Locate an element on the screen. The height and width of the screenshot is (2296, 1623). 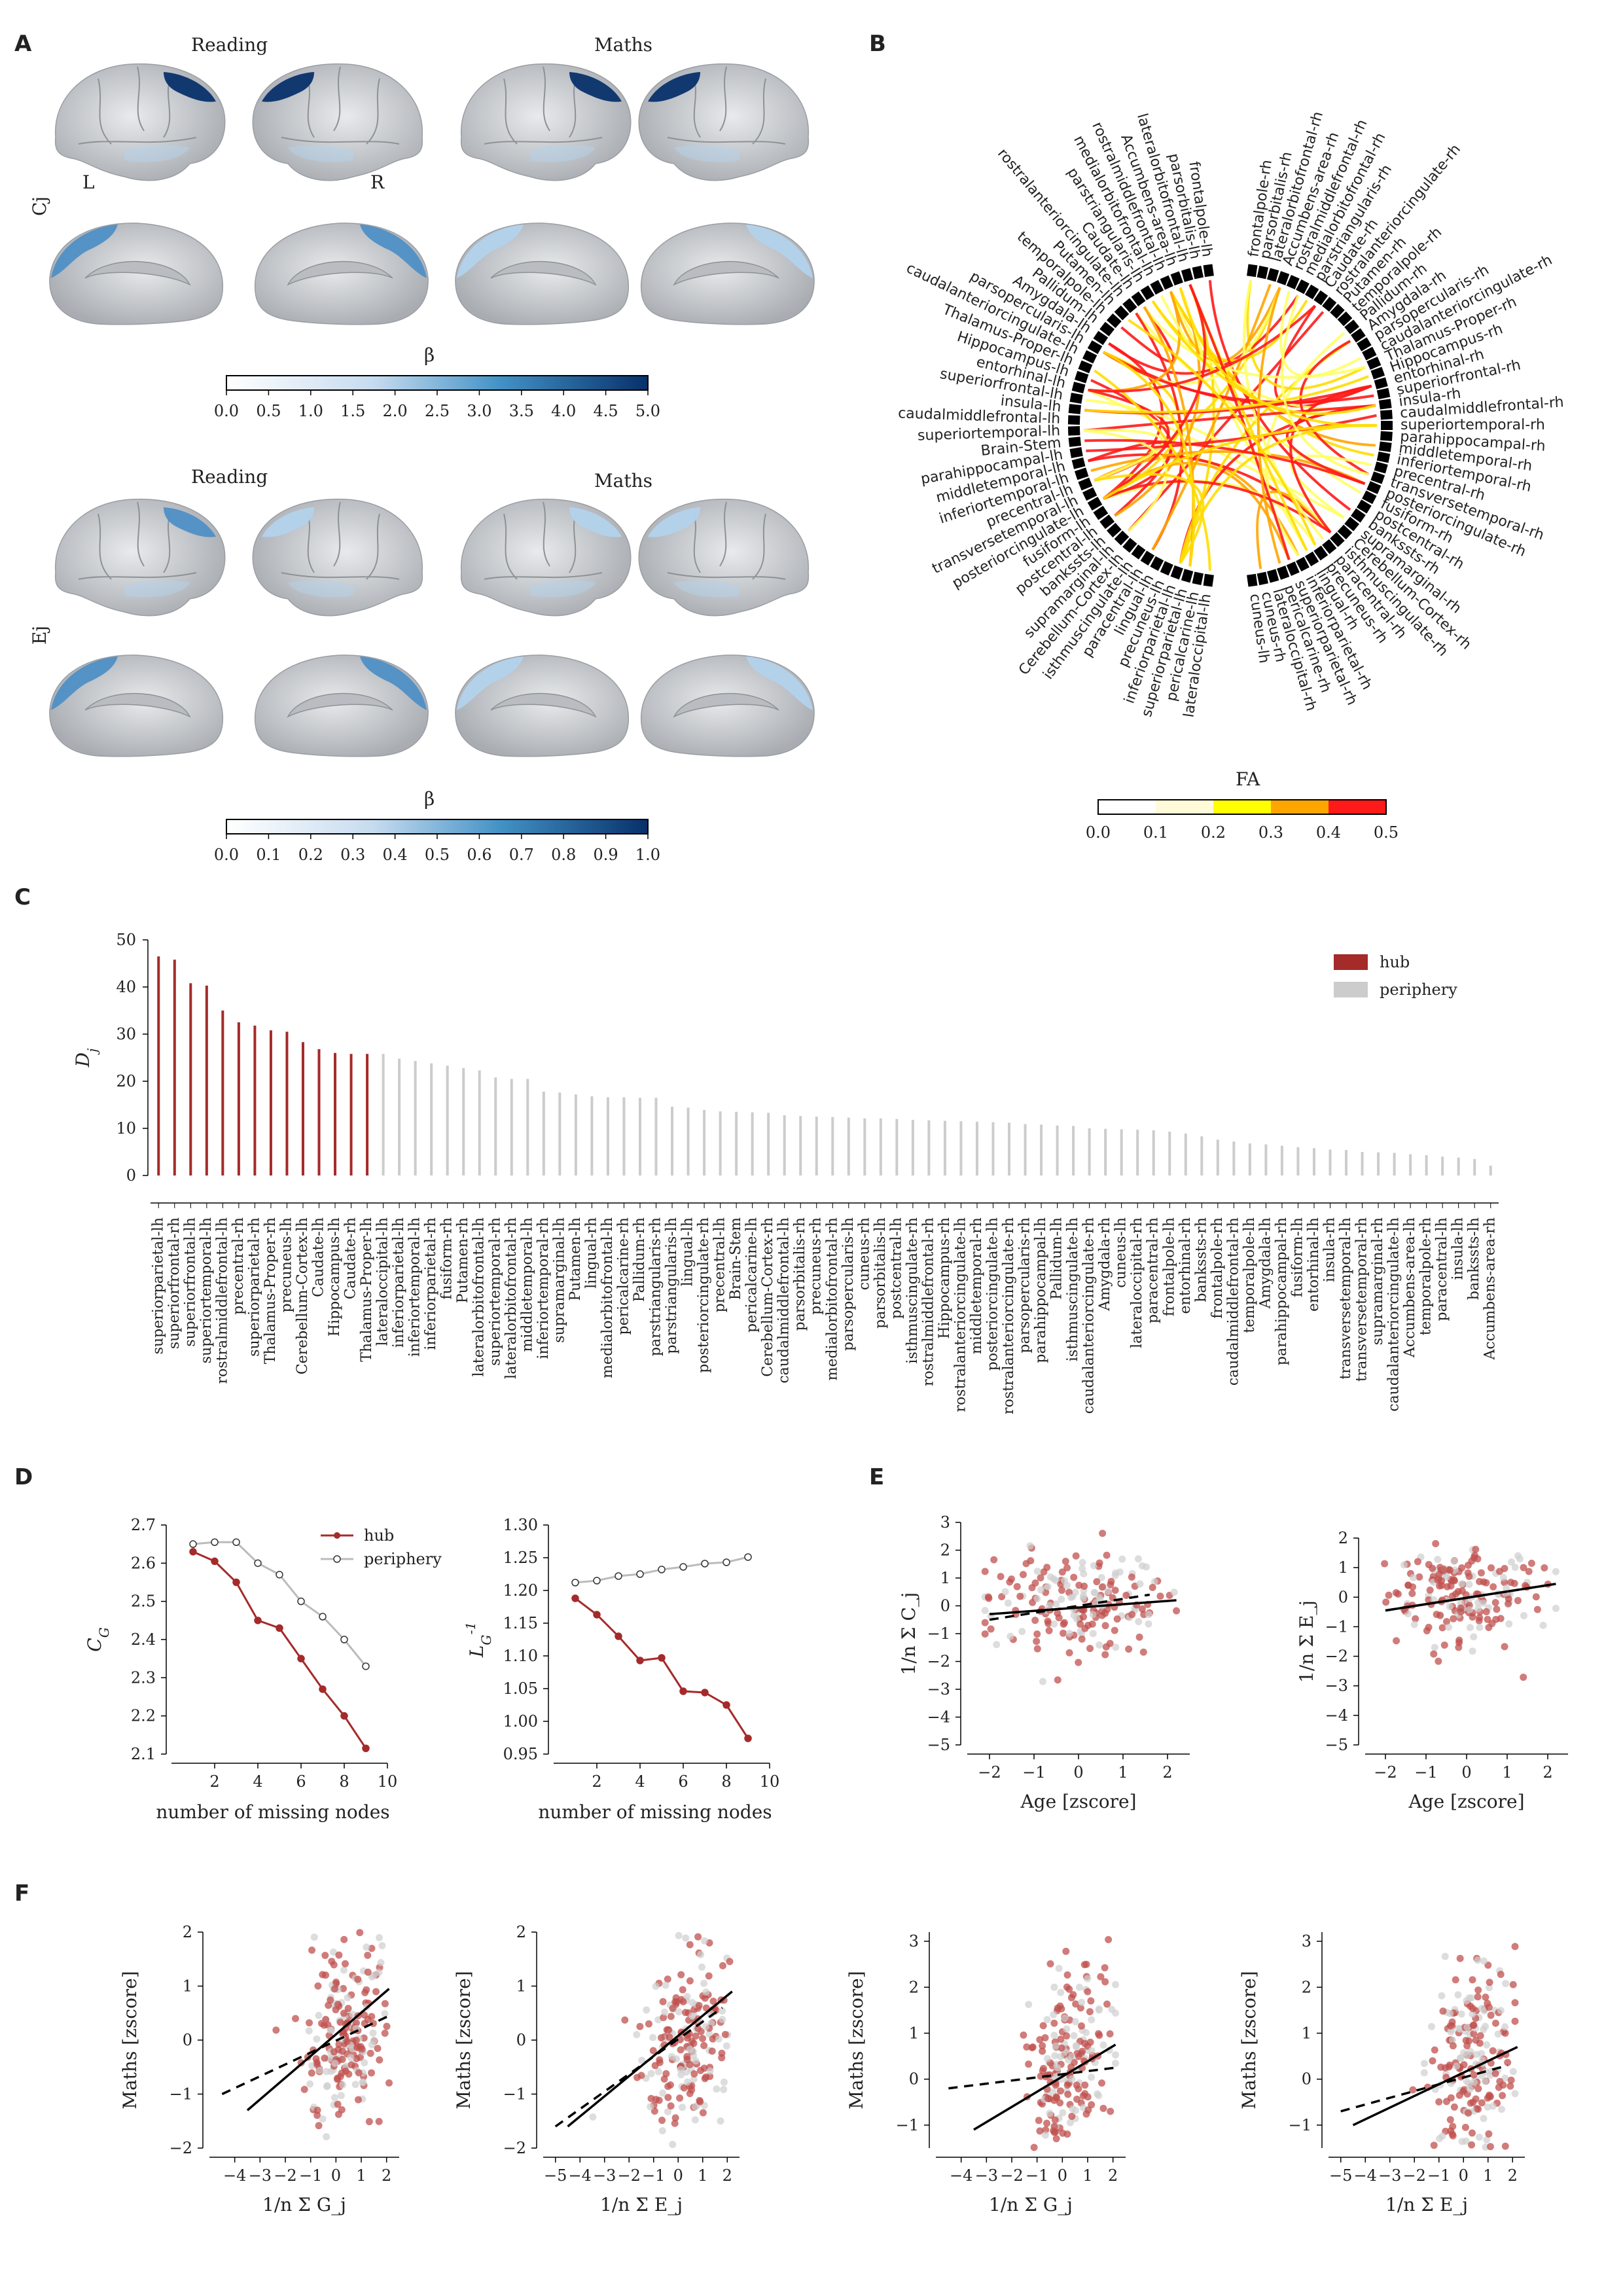
x-tick-label: 8 is located at coordinates (344, 1781).